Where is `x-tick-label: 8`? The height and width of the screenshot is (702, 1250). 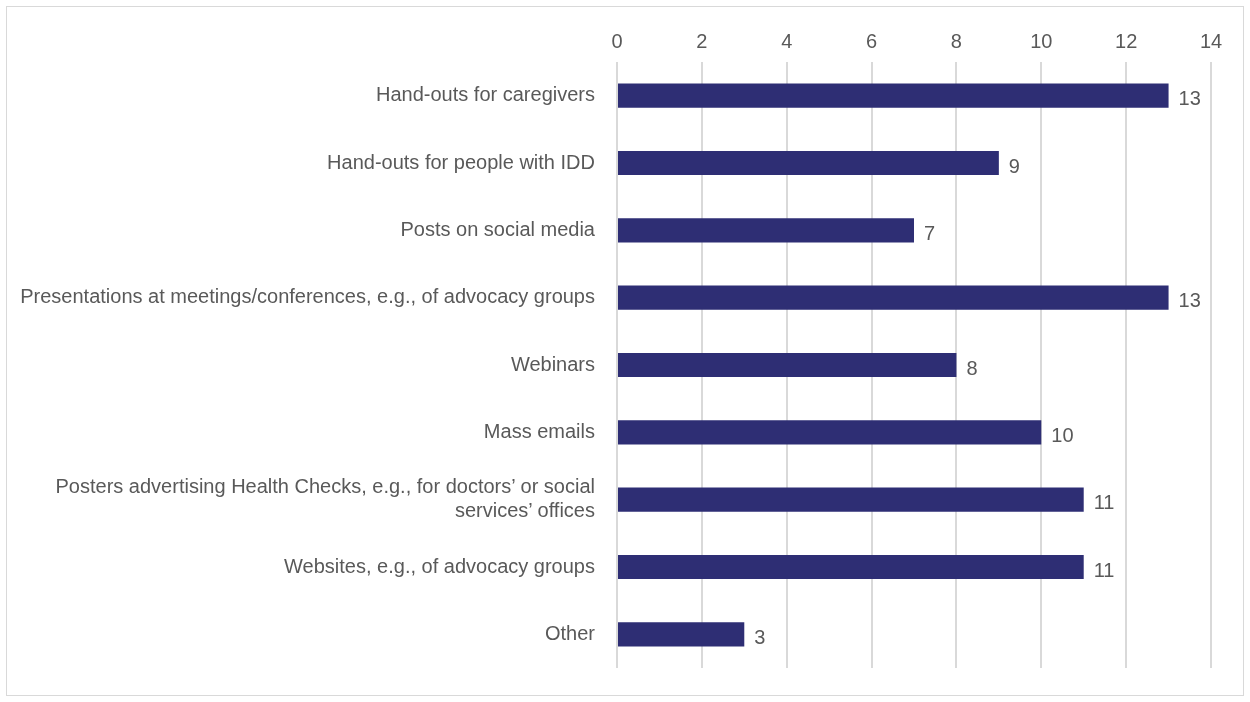 x-tick-label: 8 is located at coordinates (956, 40).